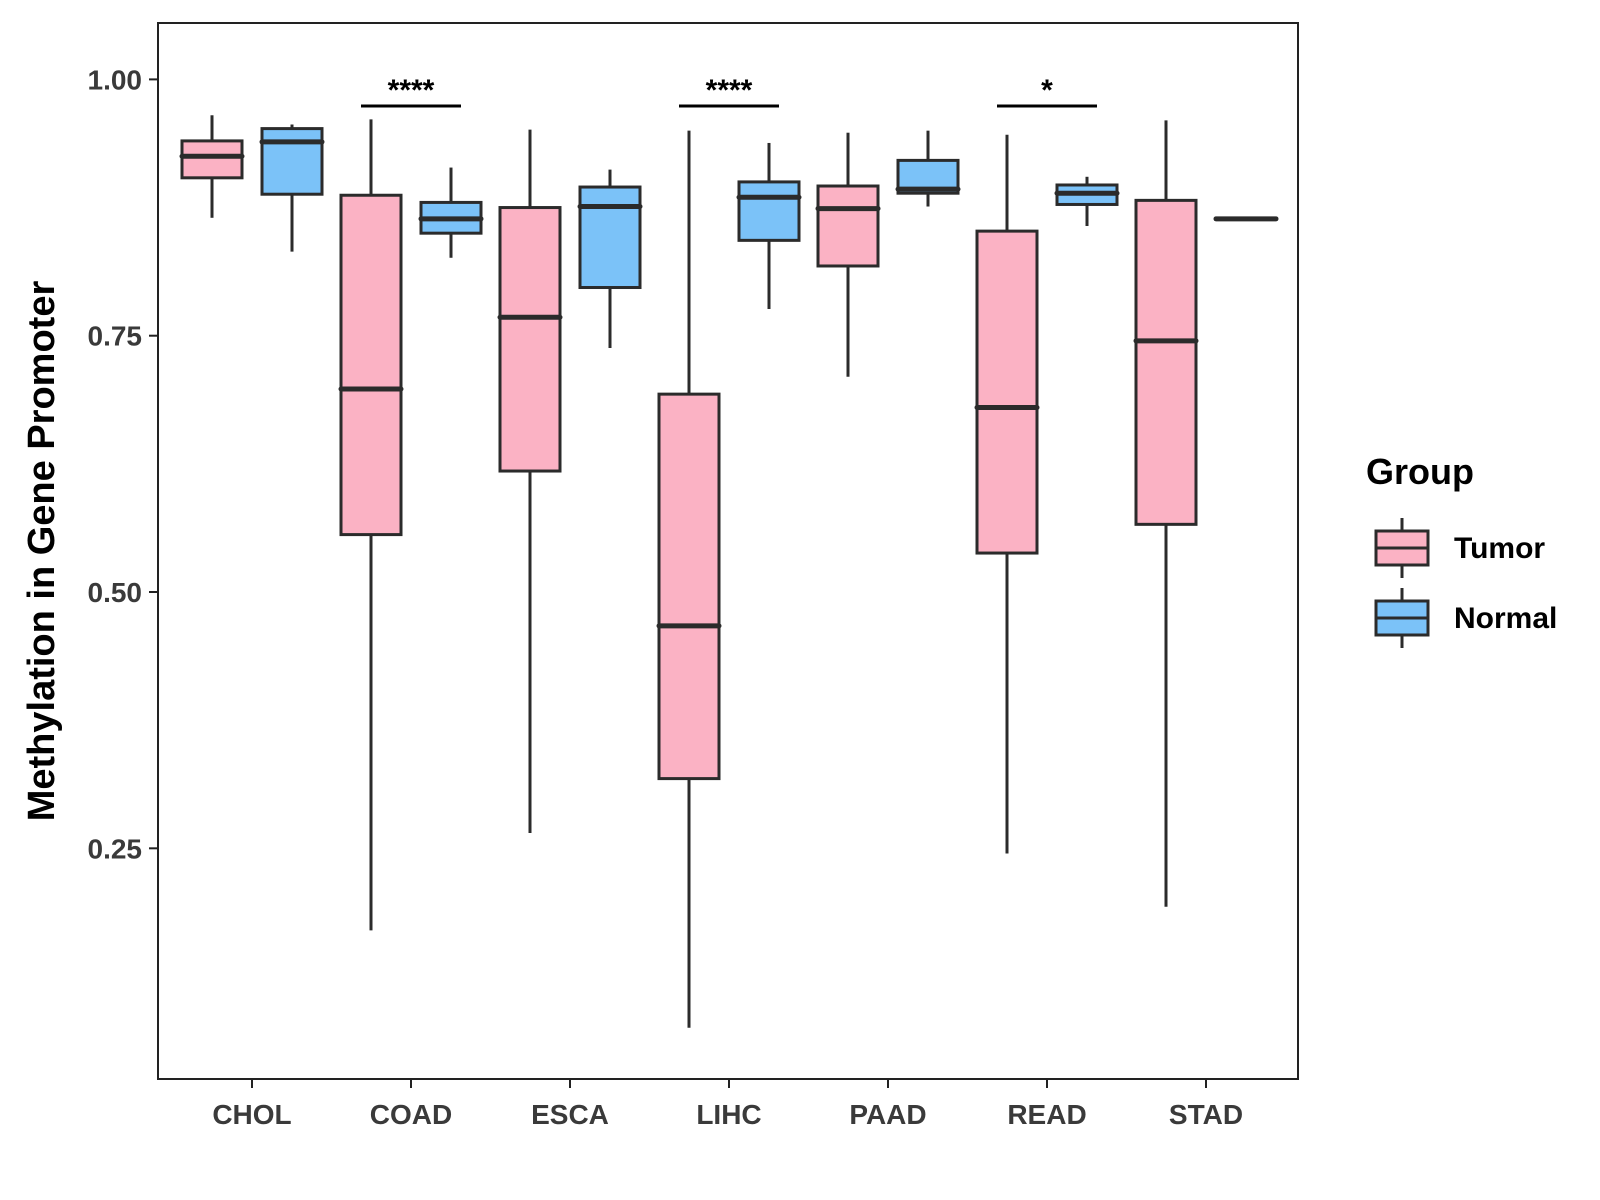 The width and height of the screenshot is (1600, 1200). What do you see at coordinates (1246, 219) in the screenshot?
I see `box-normal-stad` at bounding box center [1246, 219].